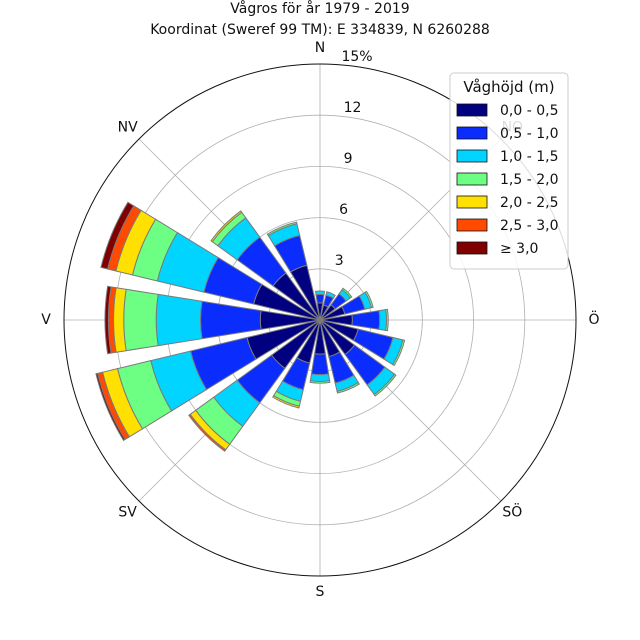 Image resolution: width=640 pixels, height=640 pixels. What do you see at coordinates (339, 261) in the screenshot?
I see `radial-tick-label: 3` at bounding box center [339, 261].